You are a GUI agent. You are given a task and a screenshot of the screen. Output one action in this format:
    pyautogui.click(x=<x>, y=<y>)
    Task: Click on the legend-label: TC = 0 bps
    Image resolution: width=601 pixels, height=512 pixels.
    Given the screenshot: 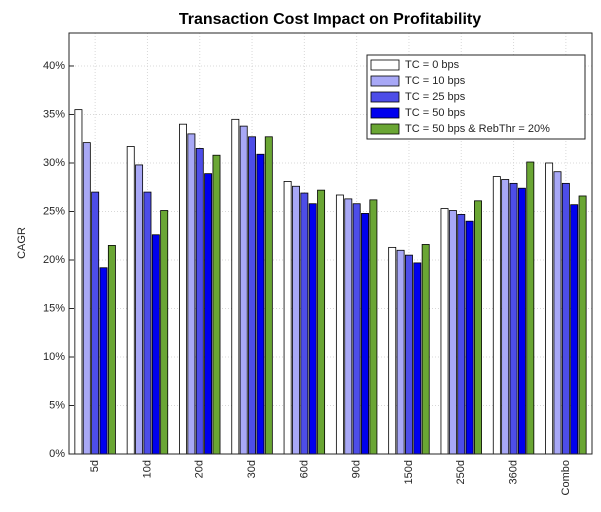 What is the action you would take?
    pyautogui.click(x=432, y=65)
    